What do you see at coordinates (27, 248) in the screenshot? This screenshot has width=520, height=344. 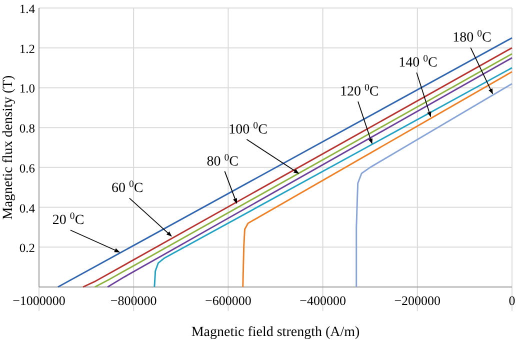 I see `y-tick-label: 0.2` at bounding box center [27, 248].